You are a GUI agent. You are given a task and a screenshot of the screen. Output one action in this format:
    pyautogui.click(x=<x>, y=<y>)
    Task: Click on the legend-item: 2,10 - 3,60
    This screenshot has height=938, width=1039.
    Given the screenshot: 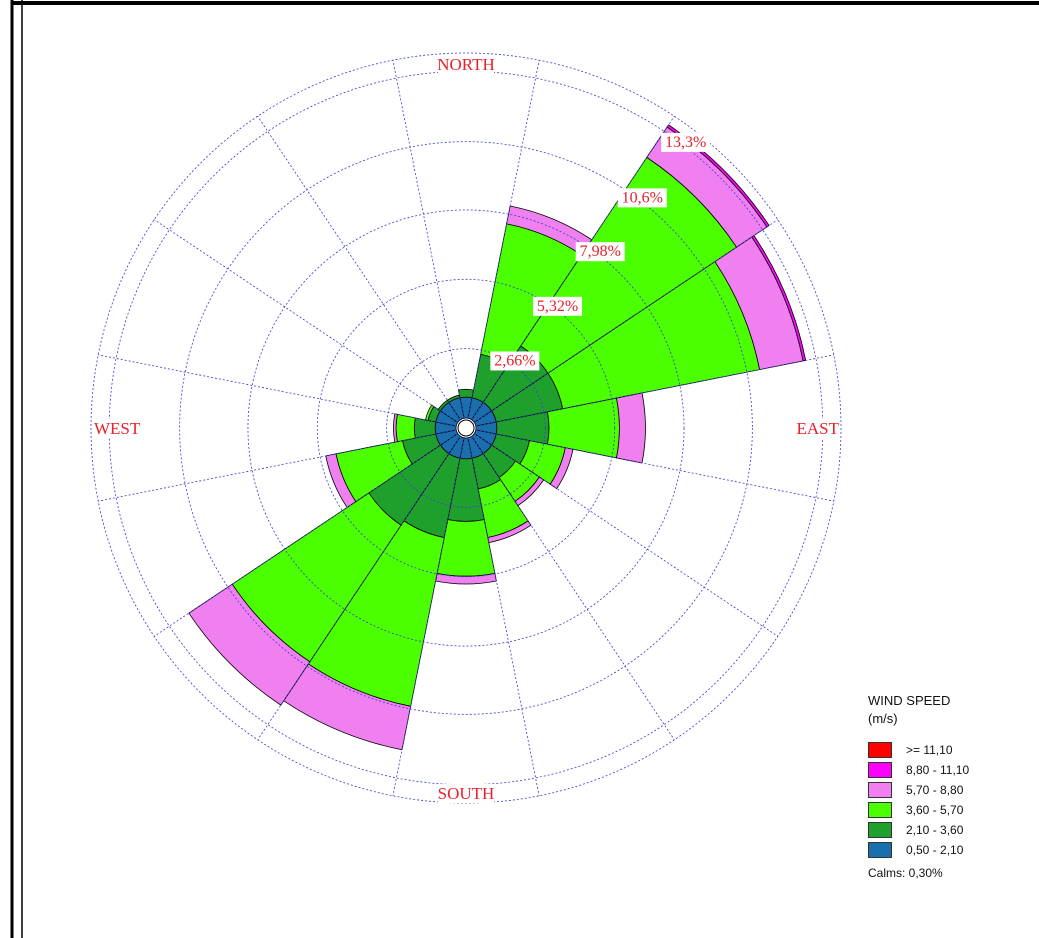 What is the action you would take?
    pyautogui.click(x=948, y=830)
    